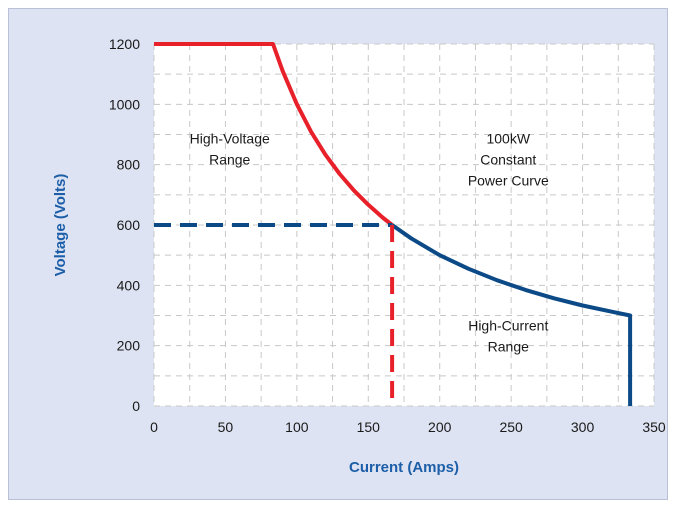 This screenshot has width=678, height=508. What do you see at coordinates (440, 427) in the screenshot?
I see `x-tick-label: 200` at bounding box center [440, 427].